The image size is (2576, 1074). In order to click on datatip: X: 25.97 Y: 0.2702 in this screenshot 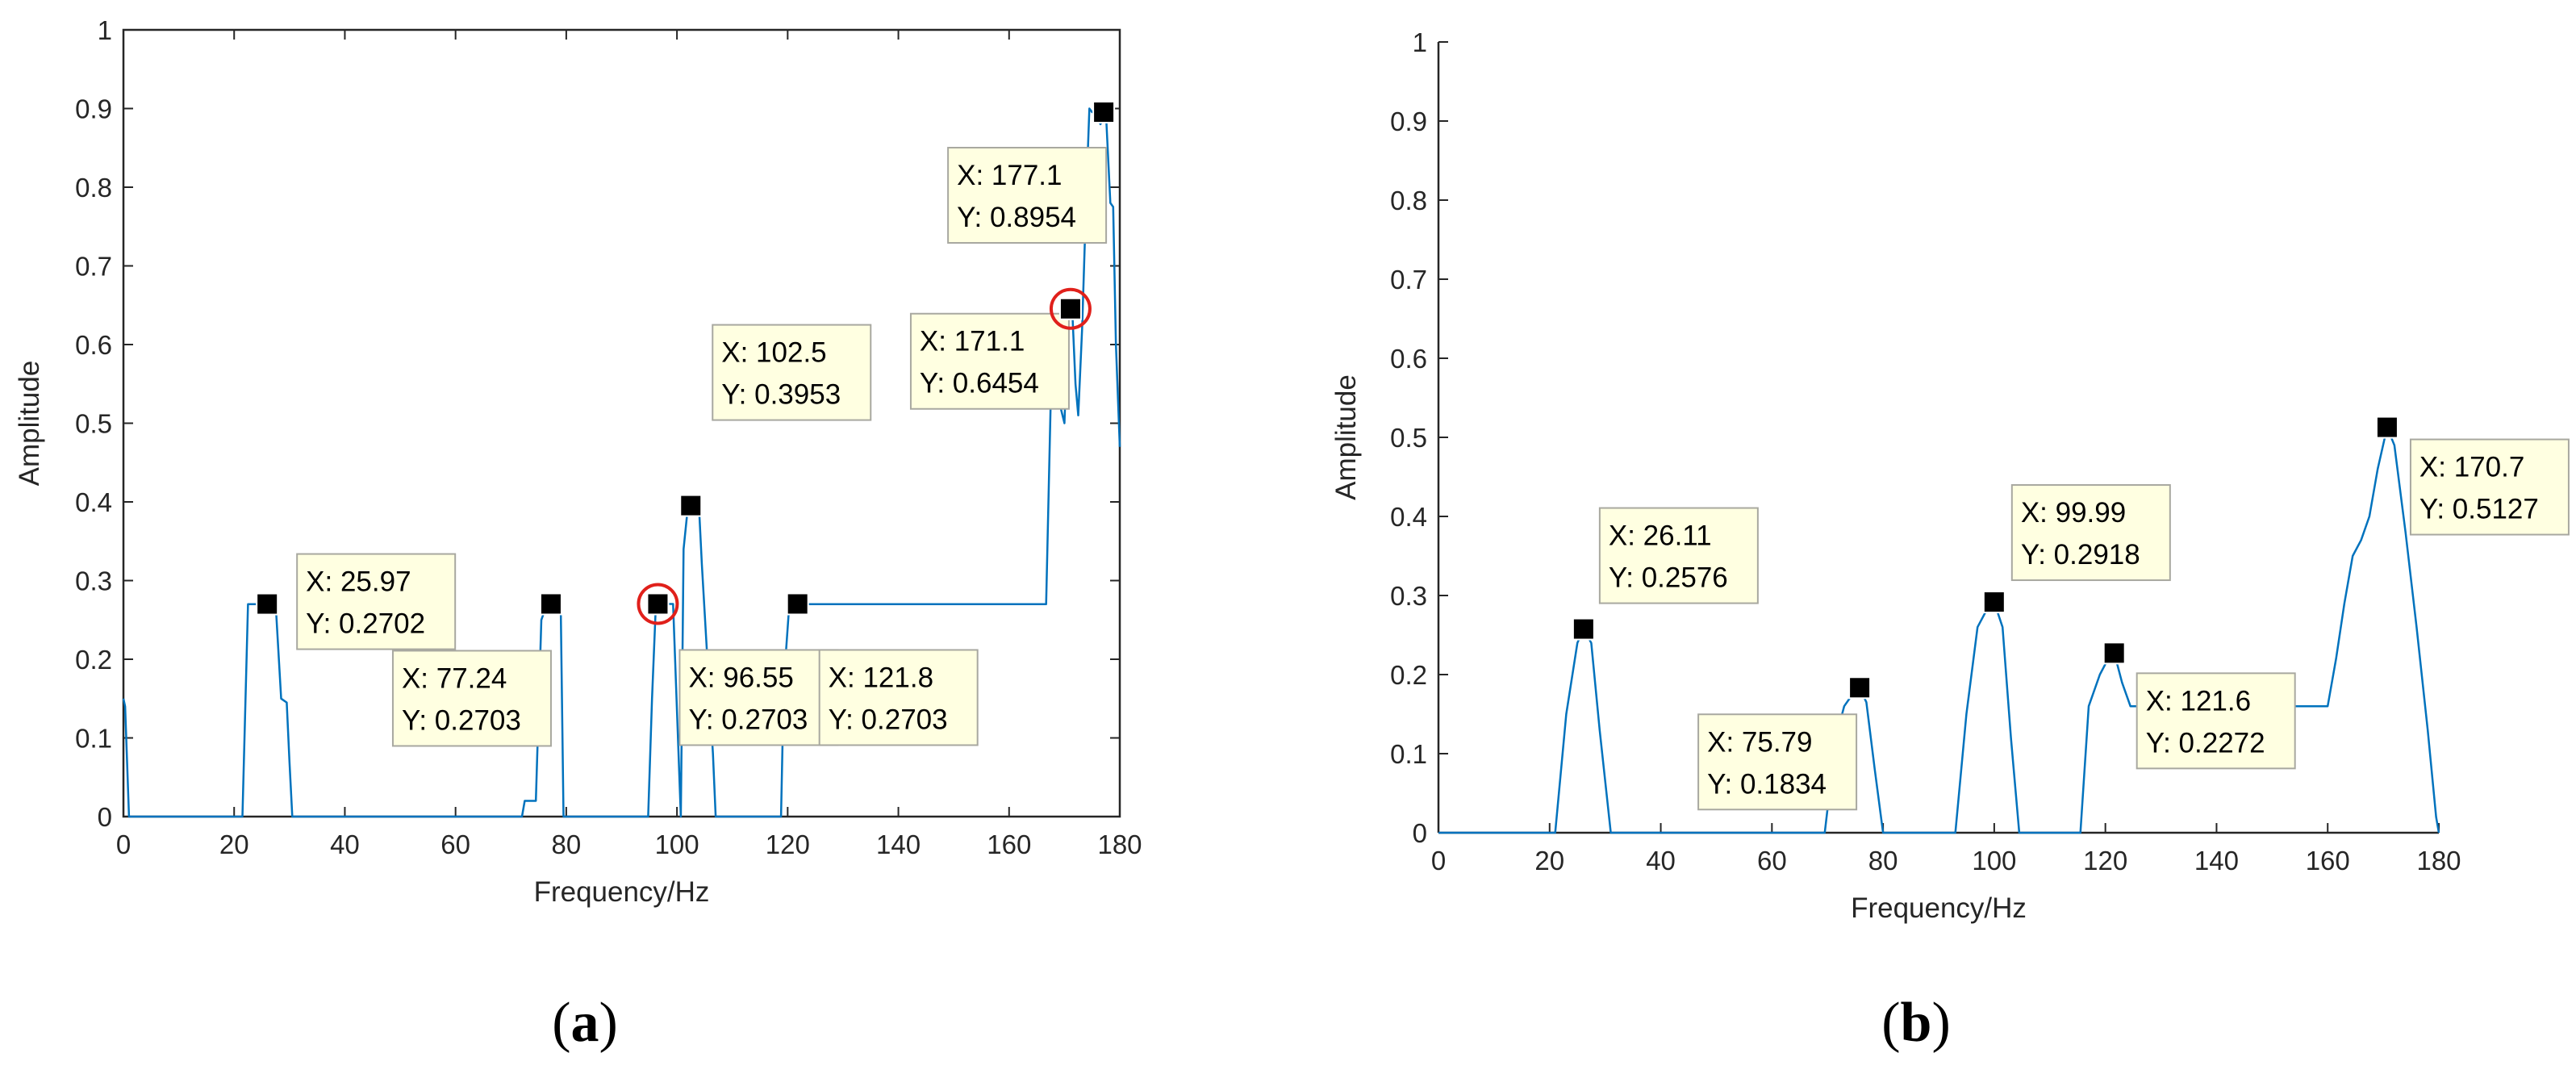, I will do `click(356, 601)`.